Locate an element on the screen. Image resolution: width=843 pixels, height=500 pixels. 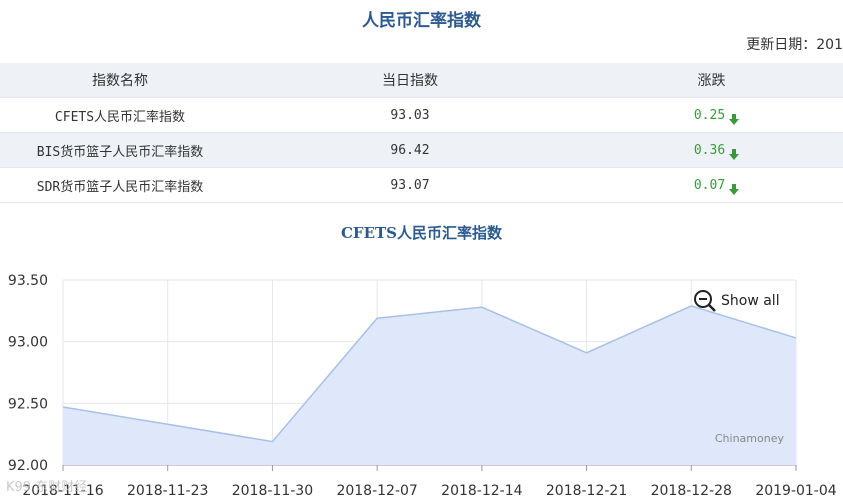
header-change: 涨跌 is located at coordinates (711, 80).